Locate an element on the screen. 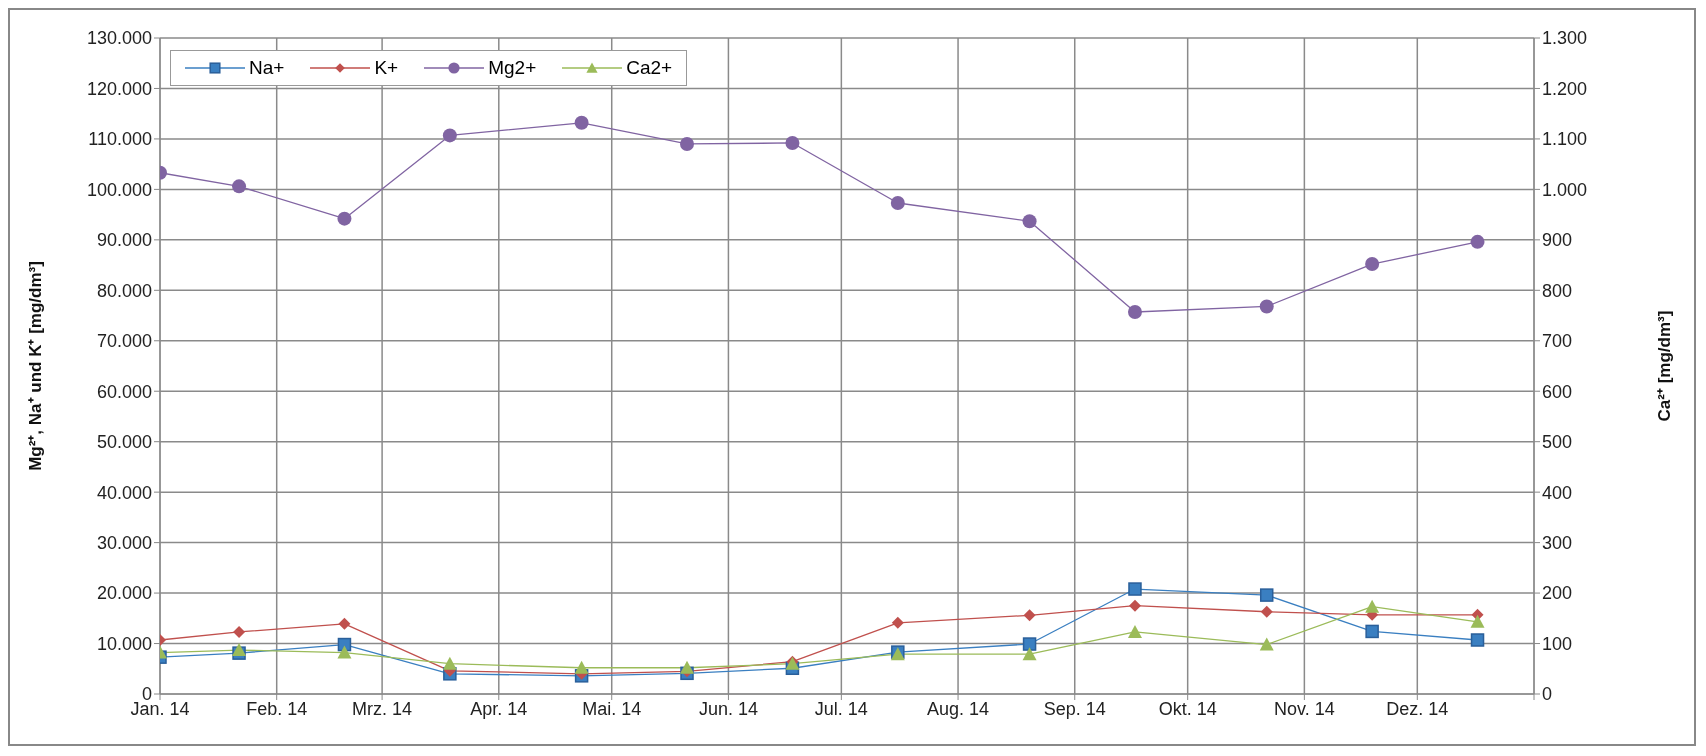  y-tick-label: 130.000 is located at coordinates (119, 38).